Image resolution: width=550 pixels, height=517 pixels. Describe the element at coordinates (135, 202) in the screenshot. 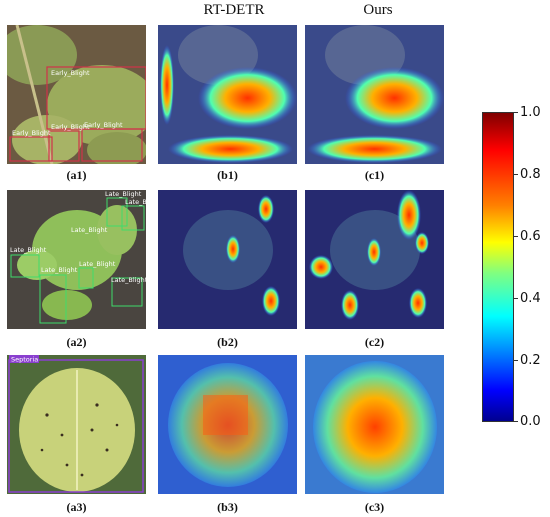

I see `det-label: Late_B` at that location.